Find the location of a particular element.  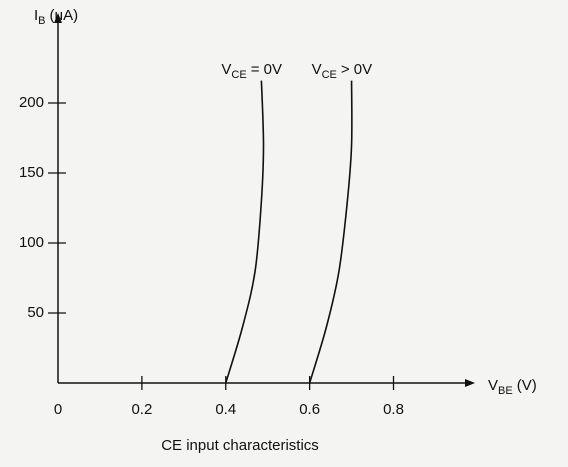

y-axis-label: IB (μA) is located at coordinates (56, 17).